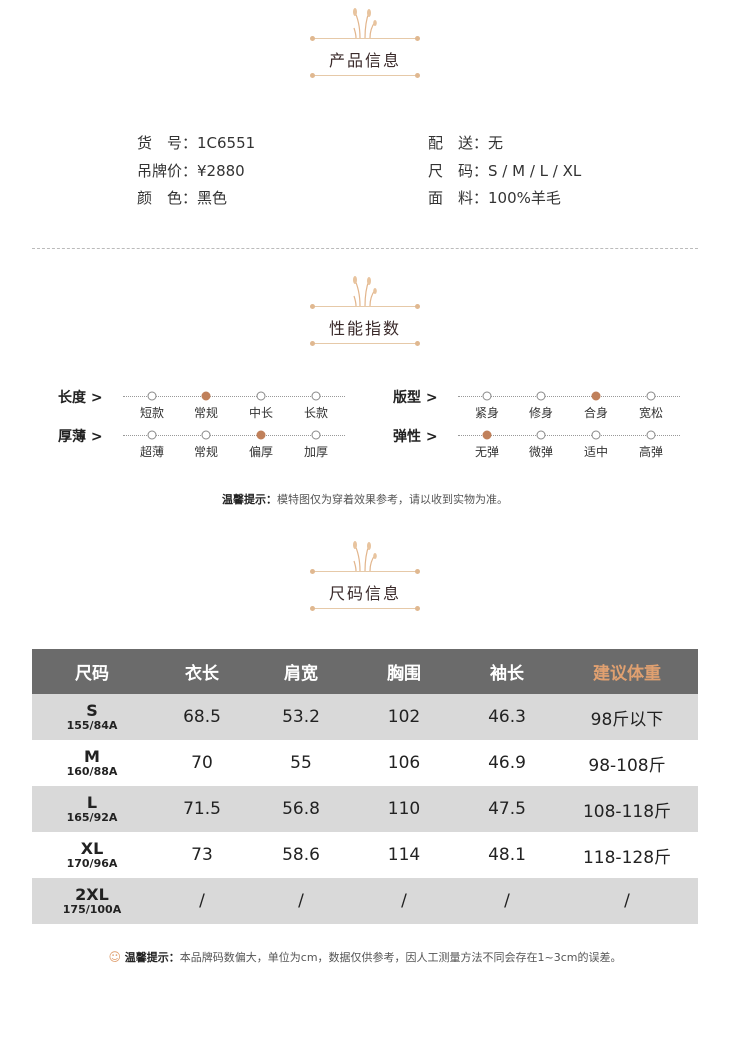  What do you see at coordinates (92, 909) in the screenshot?
I see `size-code: 175/100A` at bounding box center [92, 909].